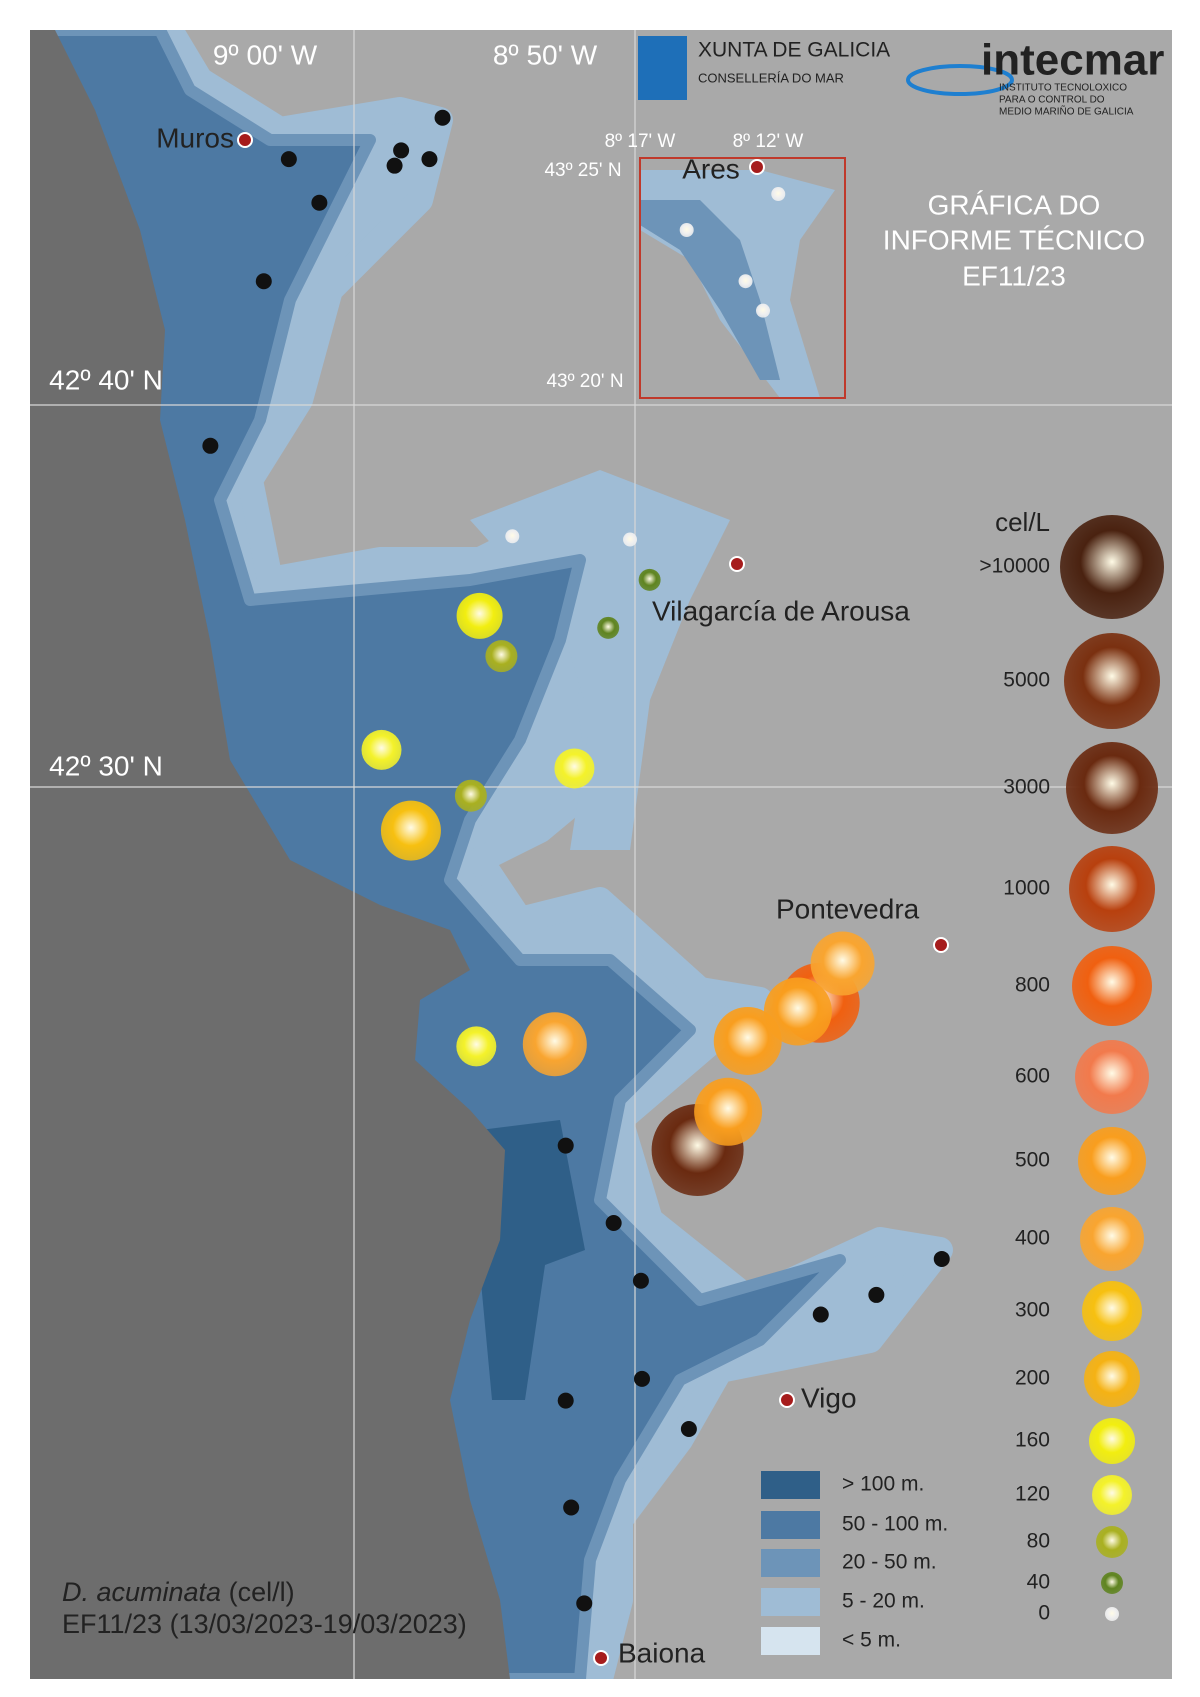 Image resolution: width=1200 pixels, height=1697 pixels. Describe the element at coordinates (848, 908) in the screenshot. I see `place-label: Pontevedra` at that location.